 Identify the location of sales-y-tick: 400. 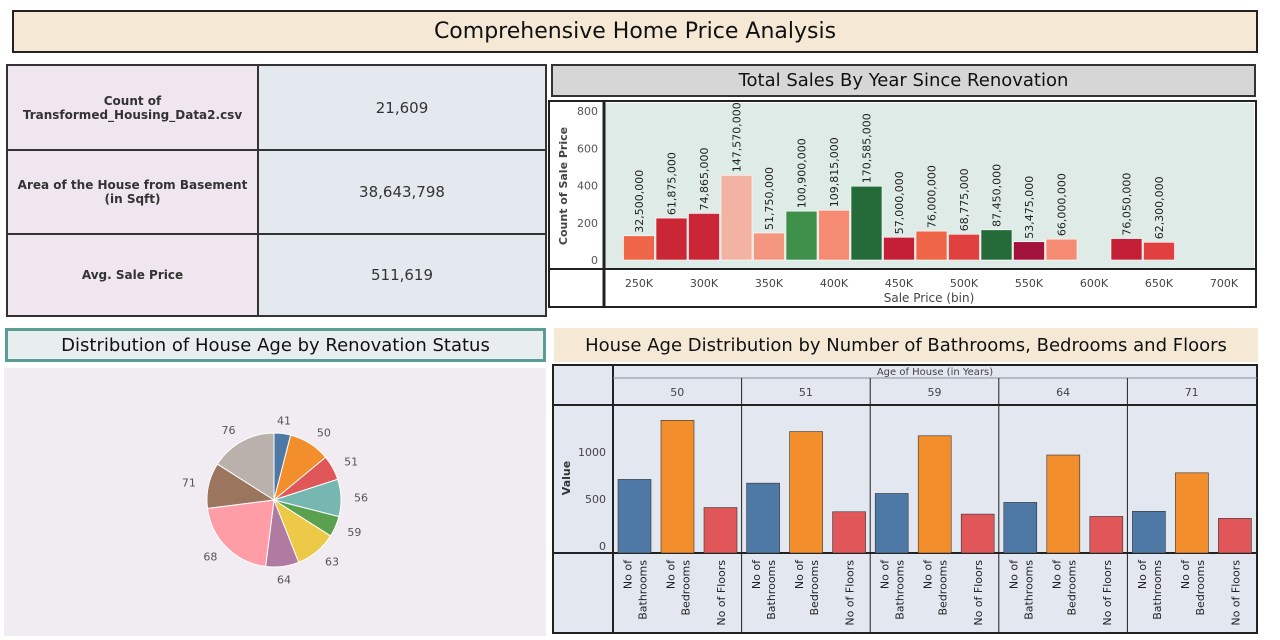
(587, 186).